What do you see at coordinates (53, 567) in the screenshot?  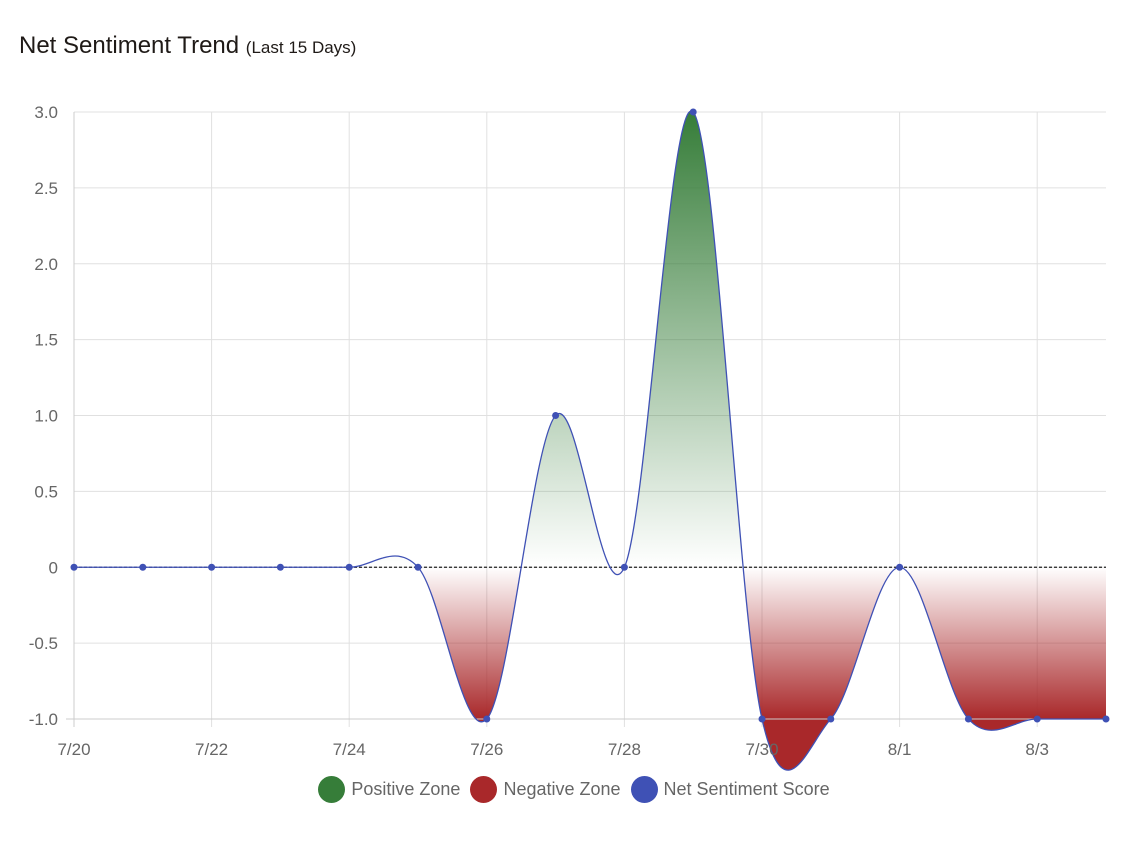 I see `y-tick-label: 0` at bounding box center [53, 567].